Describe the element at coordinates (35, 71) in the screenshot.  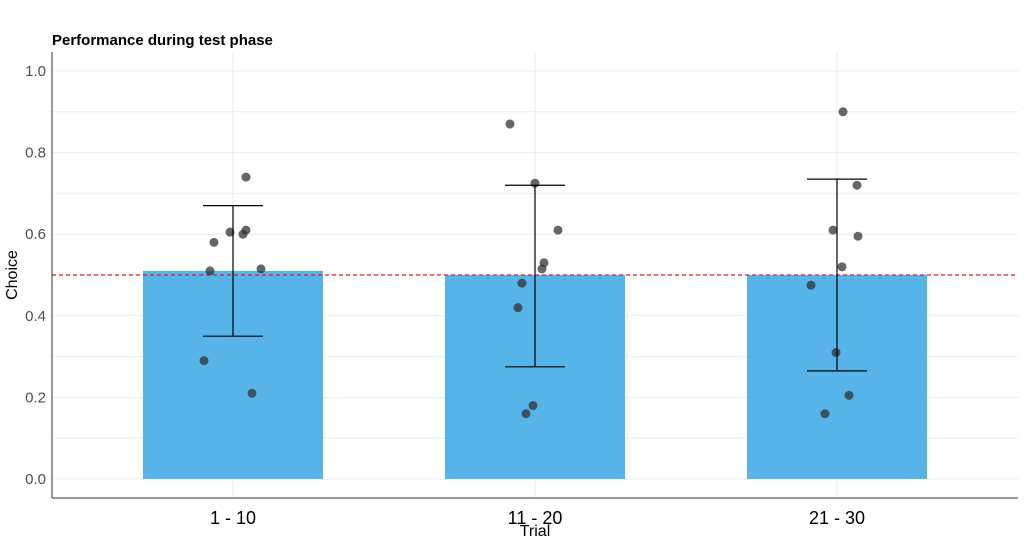
I see `y-tick-label: 1.0` at that location.